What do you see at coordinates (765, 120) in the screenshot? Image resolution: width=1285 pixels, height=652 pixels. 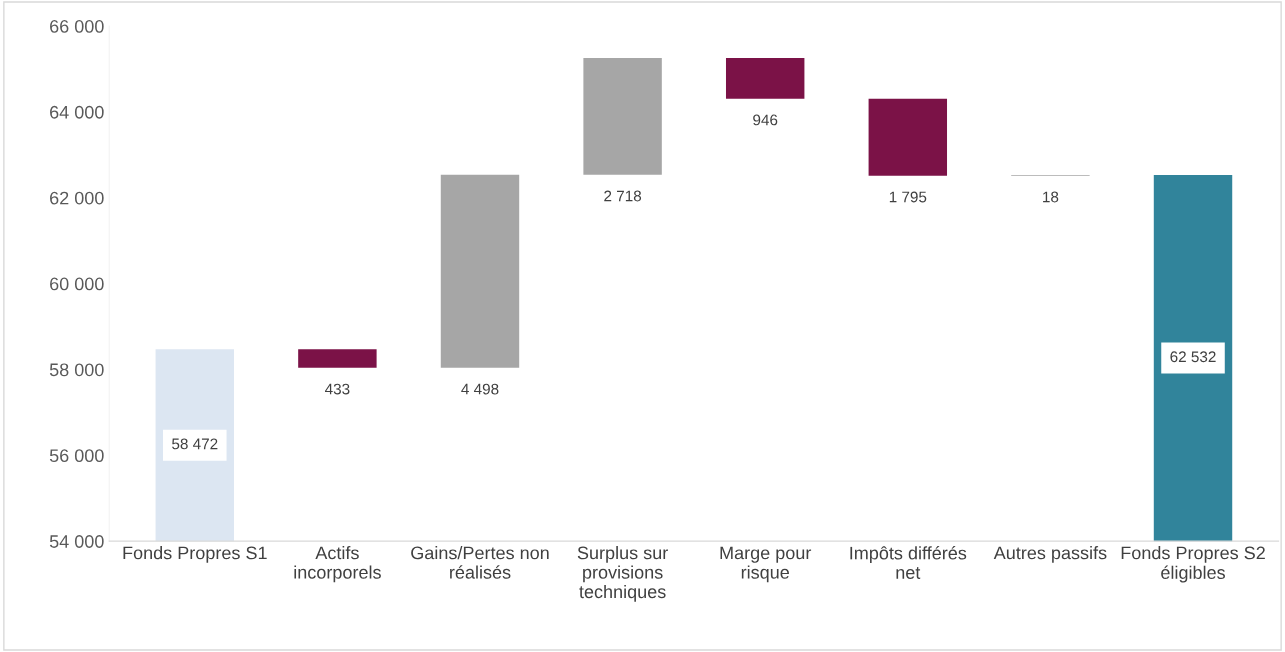 I see `data-label: 946` at bounding box center [765, 120].